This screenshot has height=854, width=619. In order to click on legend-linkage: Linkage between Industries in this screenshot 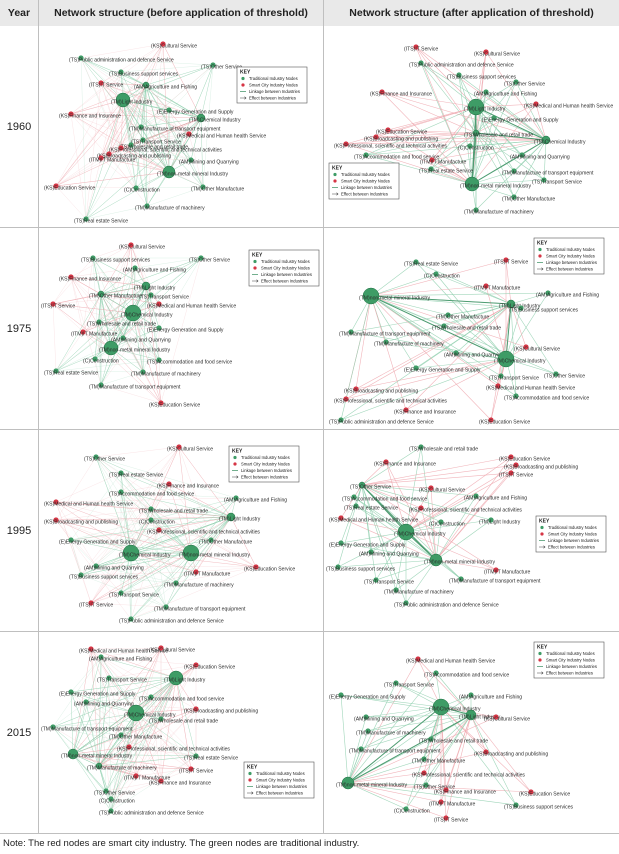, I will do `click(571, 666)`.